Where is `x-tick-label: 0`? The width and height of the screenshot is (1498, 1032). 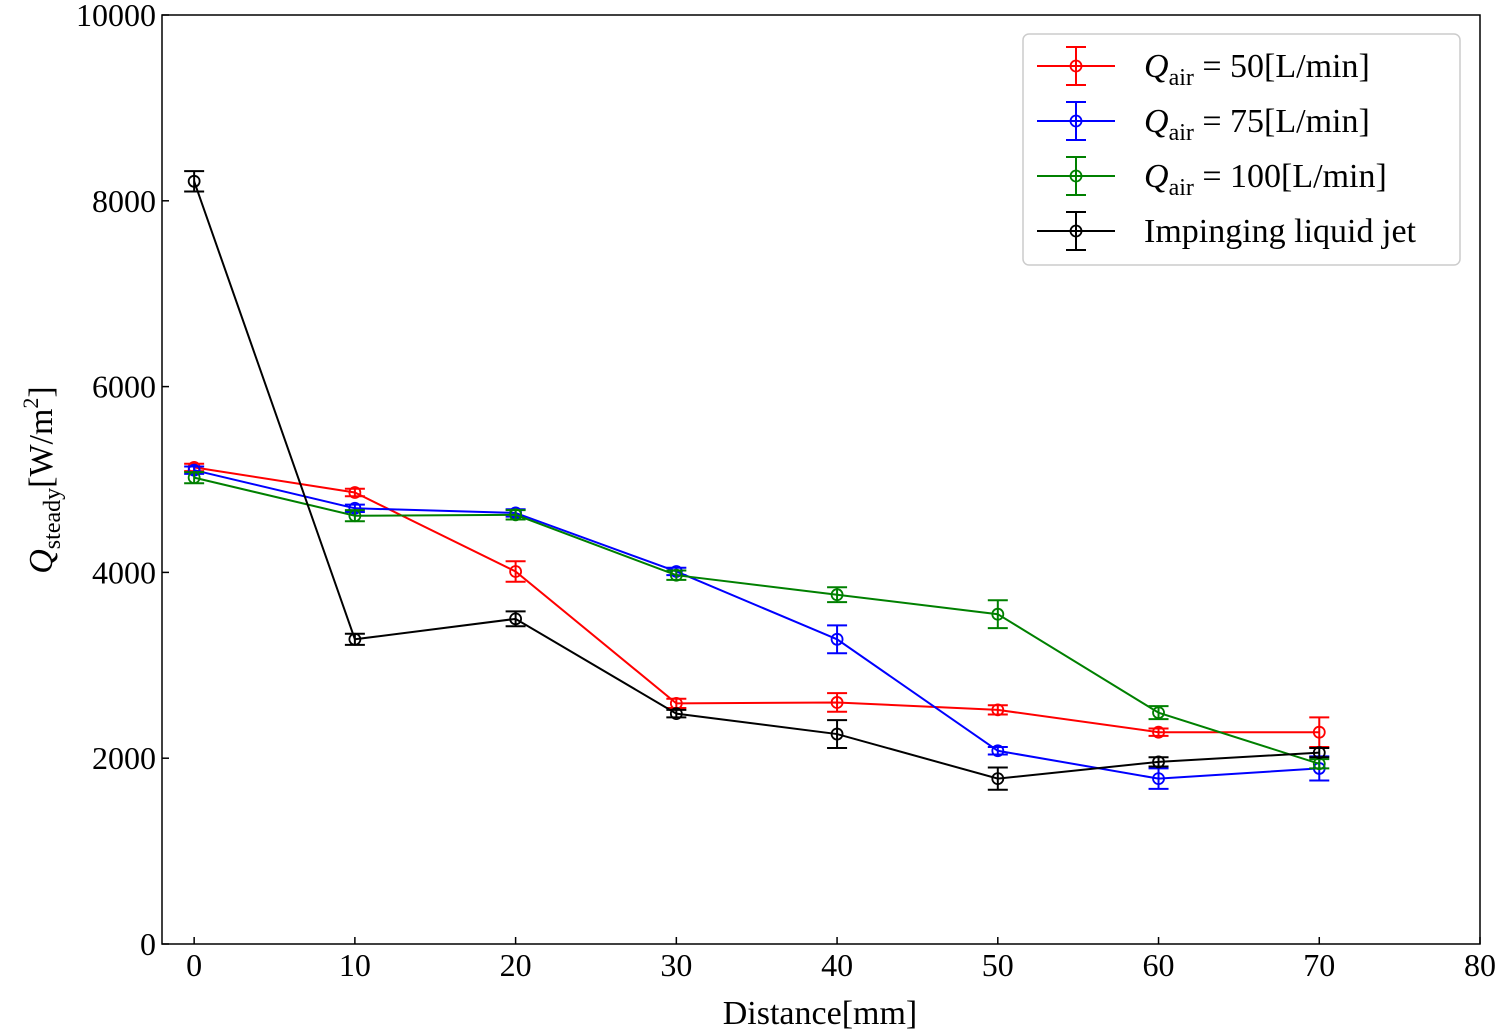 x-tick-label: 0 is located at coordinates (194, 965).